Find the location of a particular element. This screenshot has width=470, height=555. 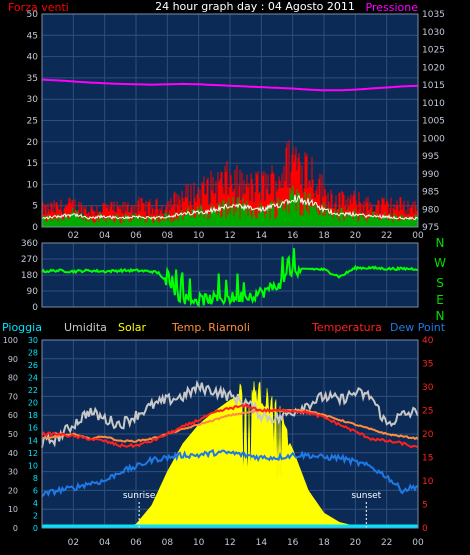

y-left-tick-label: 25 is located at coordinates (32, 122).